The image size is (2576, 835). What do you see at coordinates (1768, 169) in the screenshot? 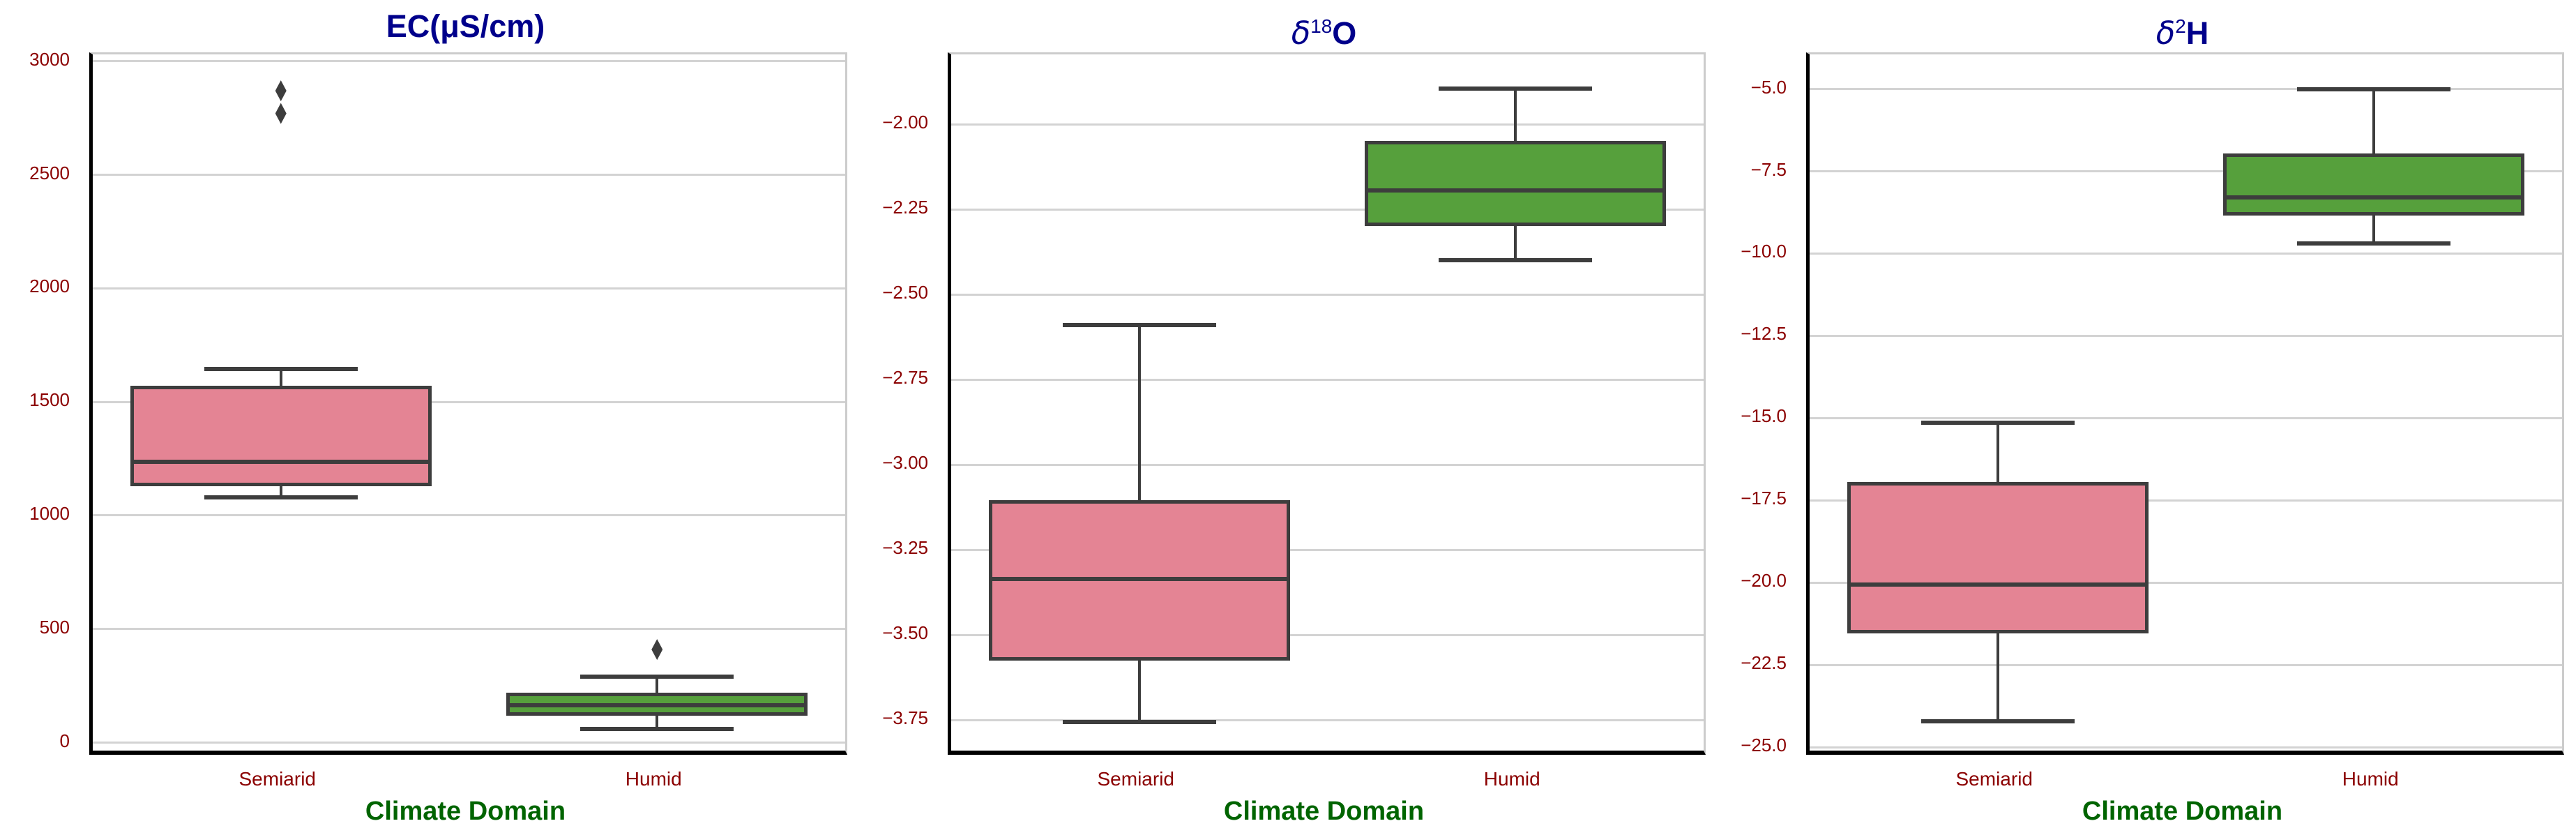
I see `y-tick-label: −7.5` at bounding box center [1768, 169].